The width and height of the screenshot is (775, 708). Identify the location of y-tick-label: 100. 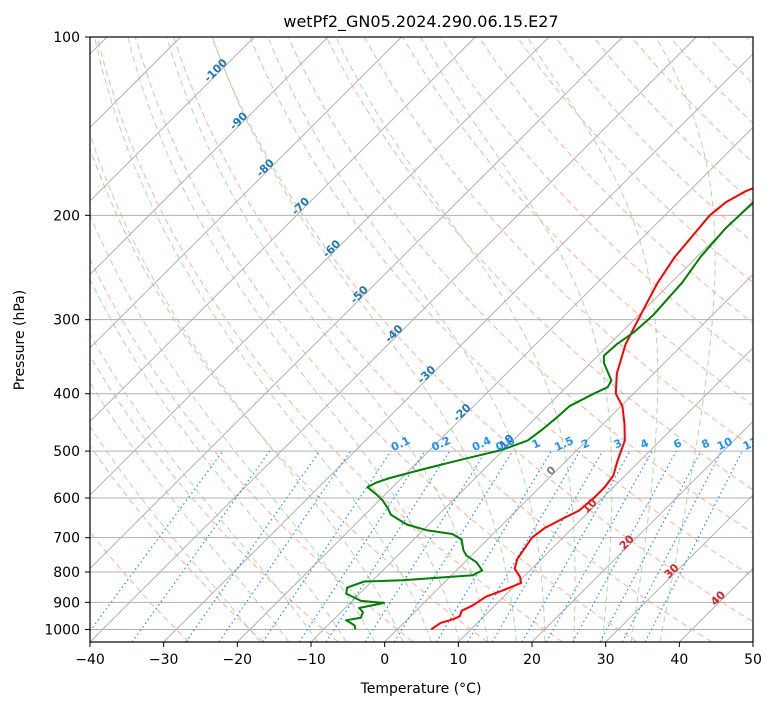
(66, 38).